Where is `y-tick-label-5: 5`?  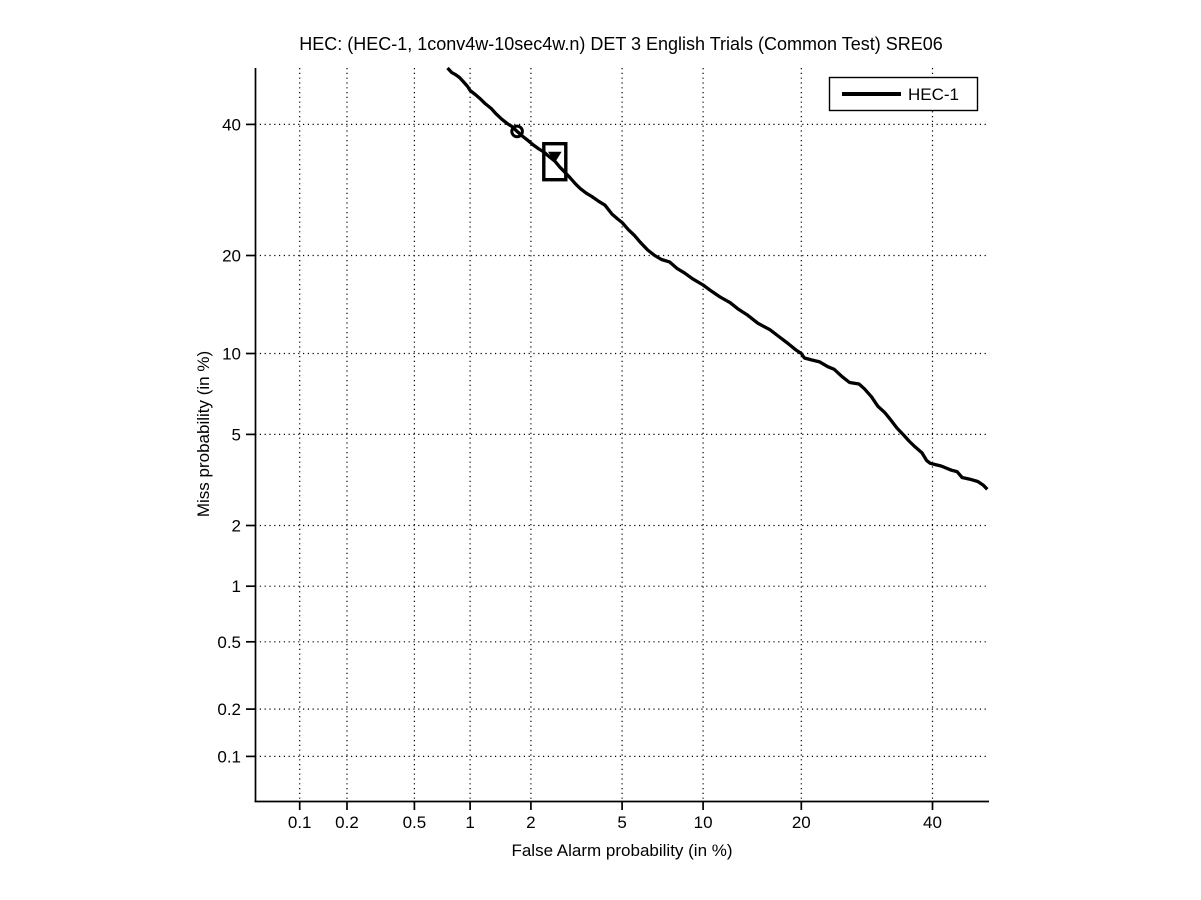
y-tick-label-5: 5 is located at coordinates (236, 434).